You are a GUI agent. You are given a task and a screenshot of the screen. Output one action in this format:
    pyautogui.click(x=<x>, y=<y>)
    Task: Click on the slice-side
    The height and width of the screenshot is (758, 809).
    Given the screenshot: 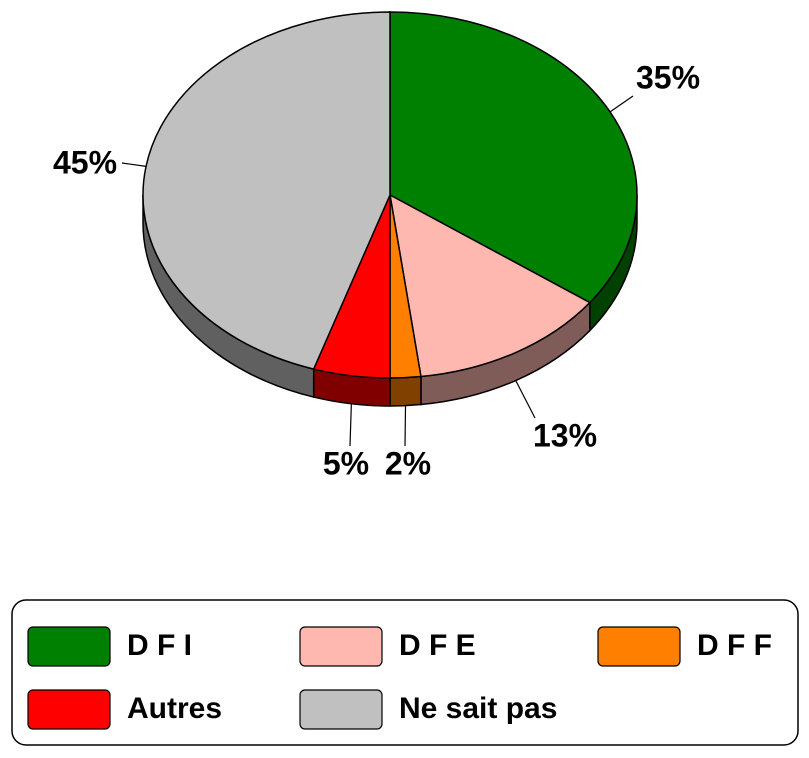 What is the action you would take?
    pyautogui.click(x=405, y=391)
    